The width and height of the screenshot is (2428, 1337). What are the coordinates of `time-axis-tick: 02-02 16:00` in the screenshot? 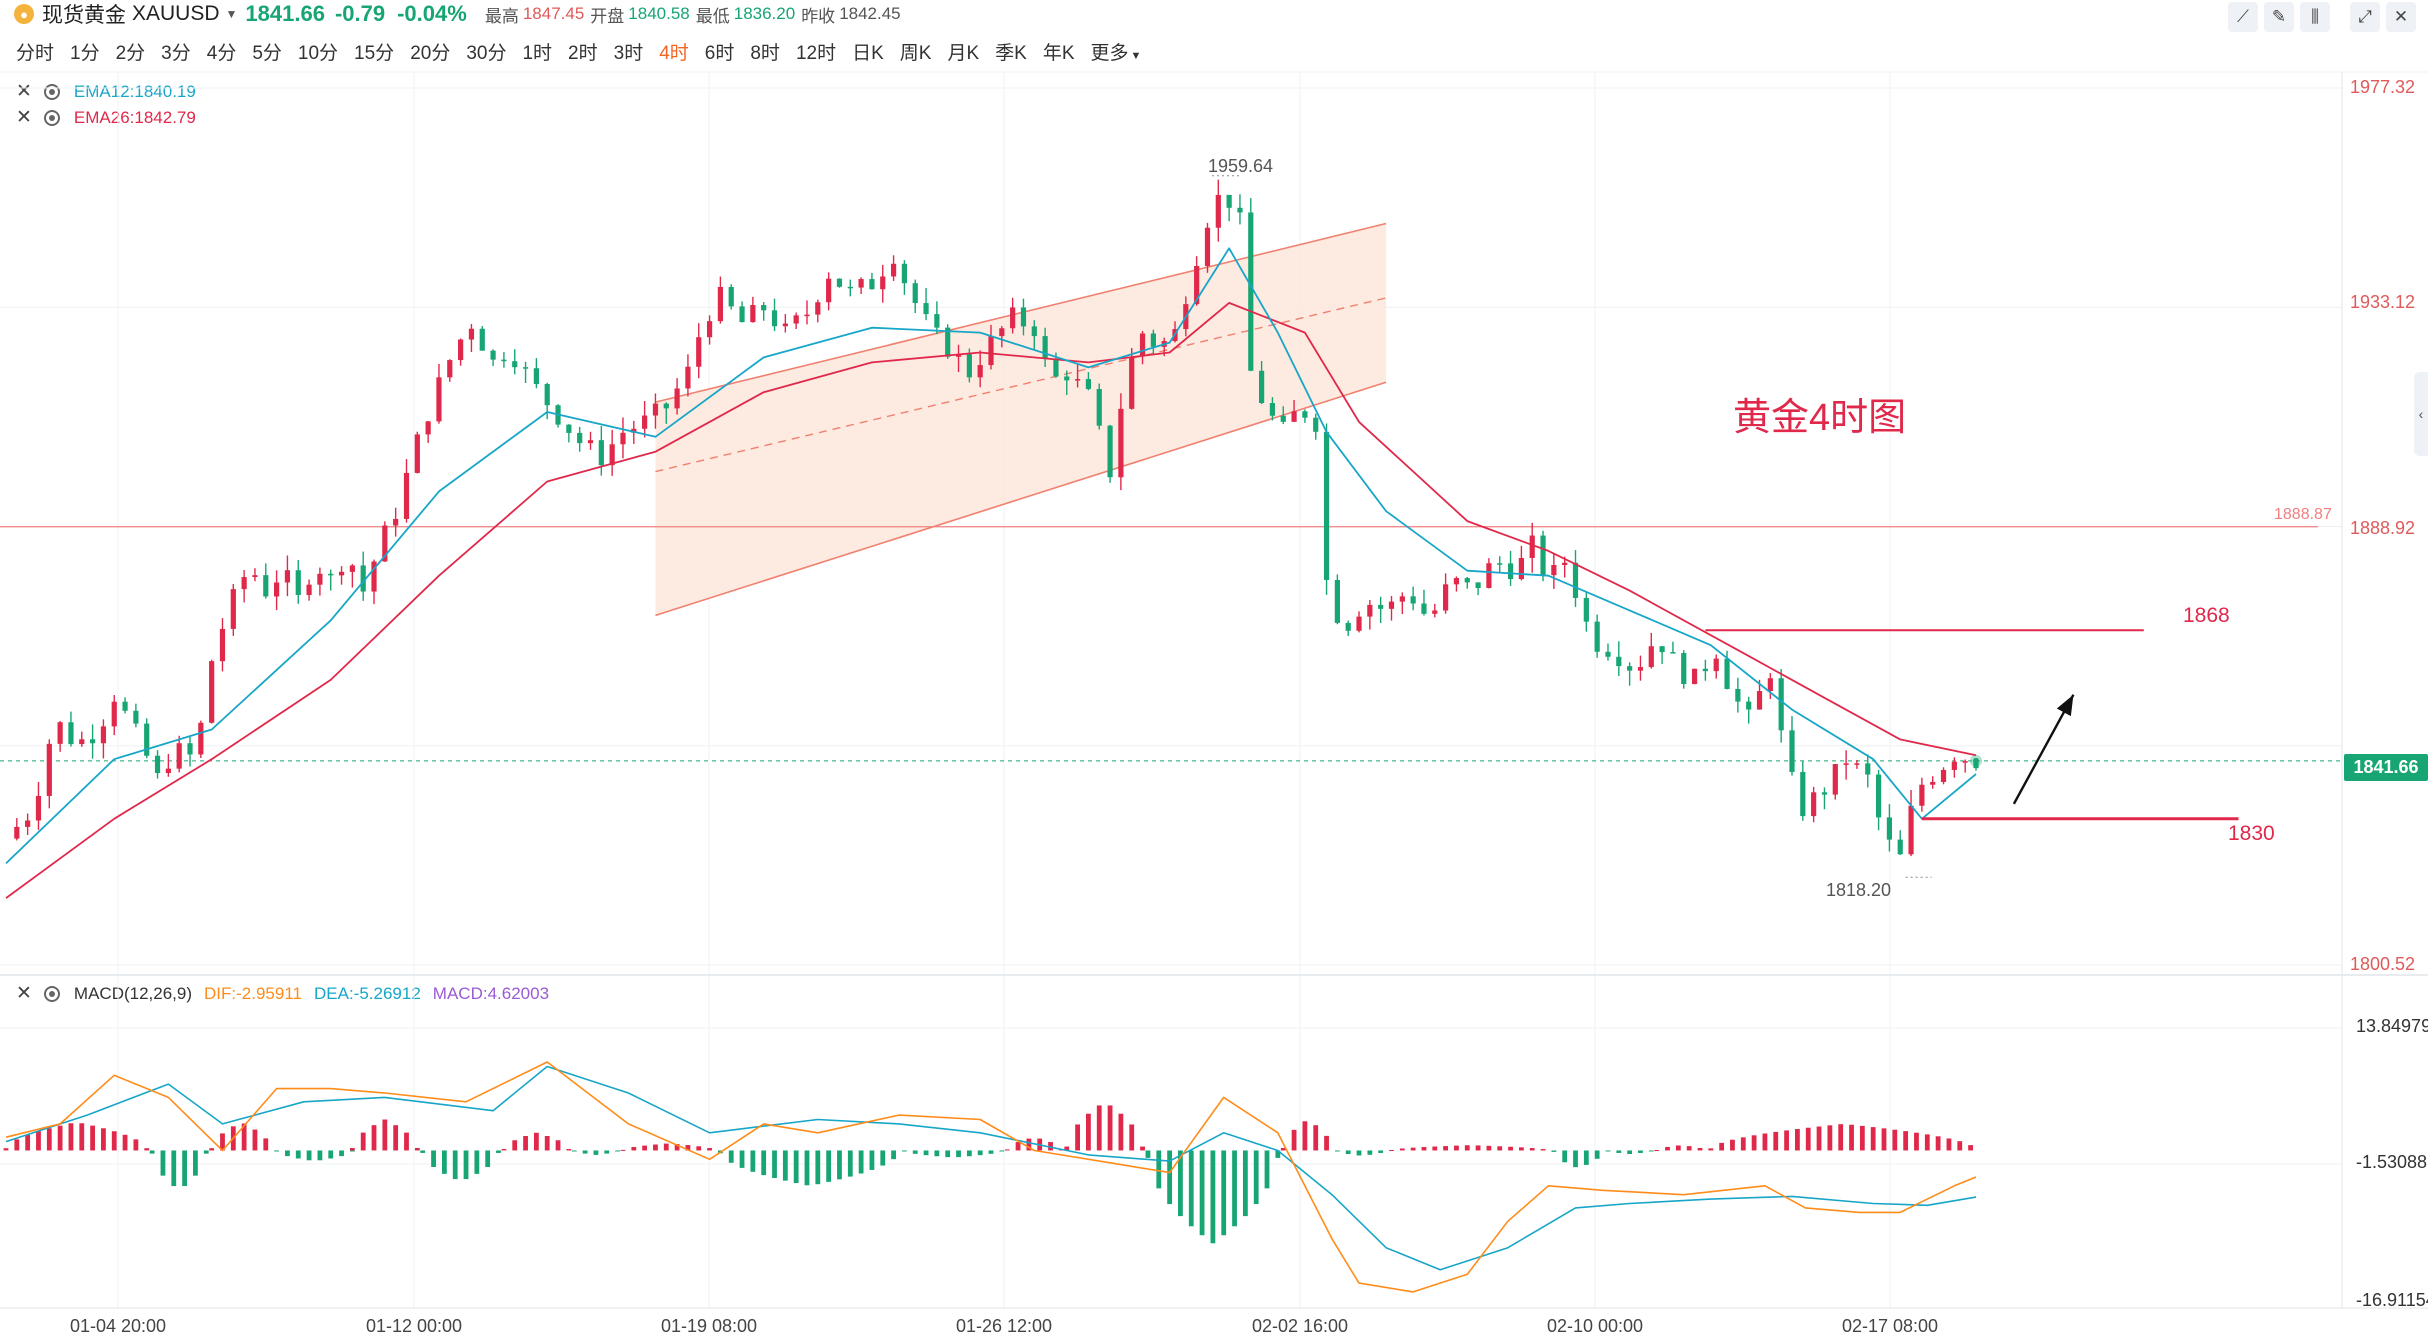 It's located at (1300, 1326).